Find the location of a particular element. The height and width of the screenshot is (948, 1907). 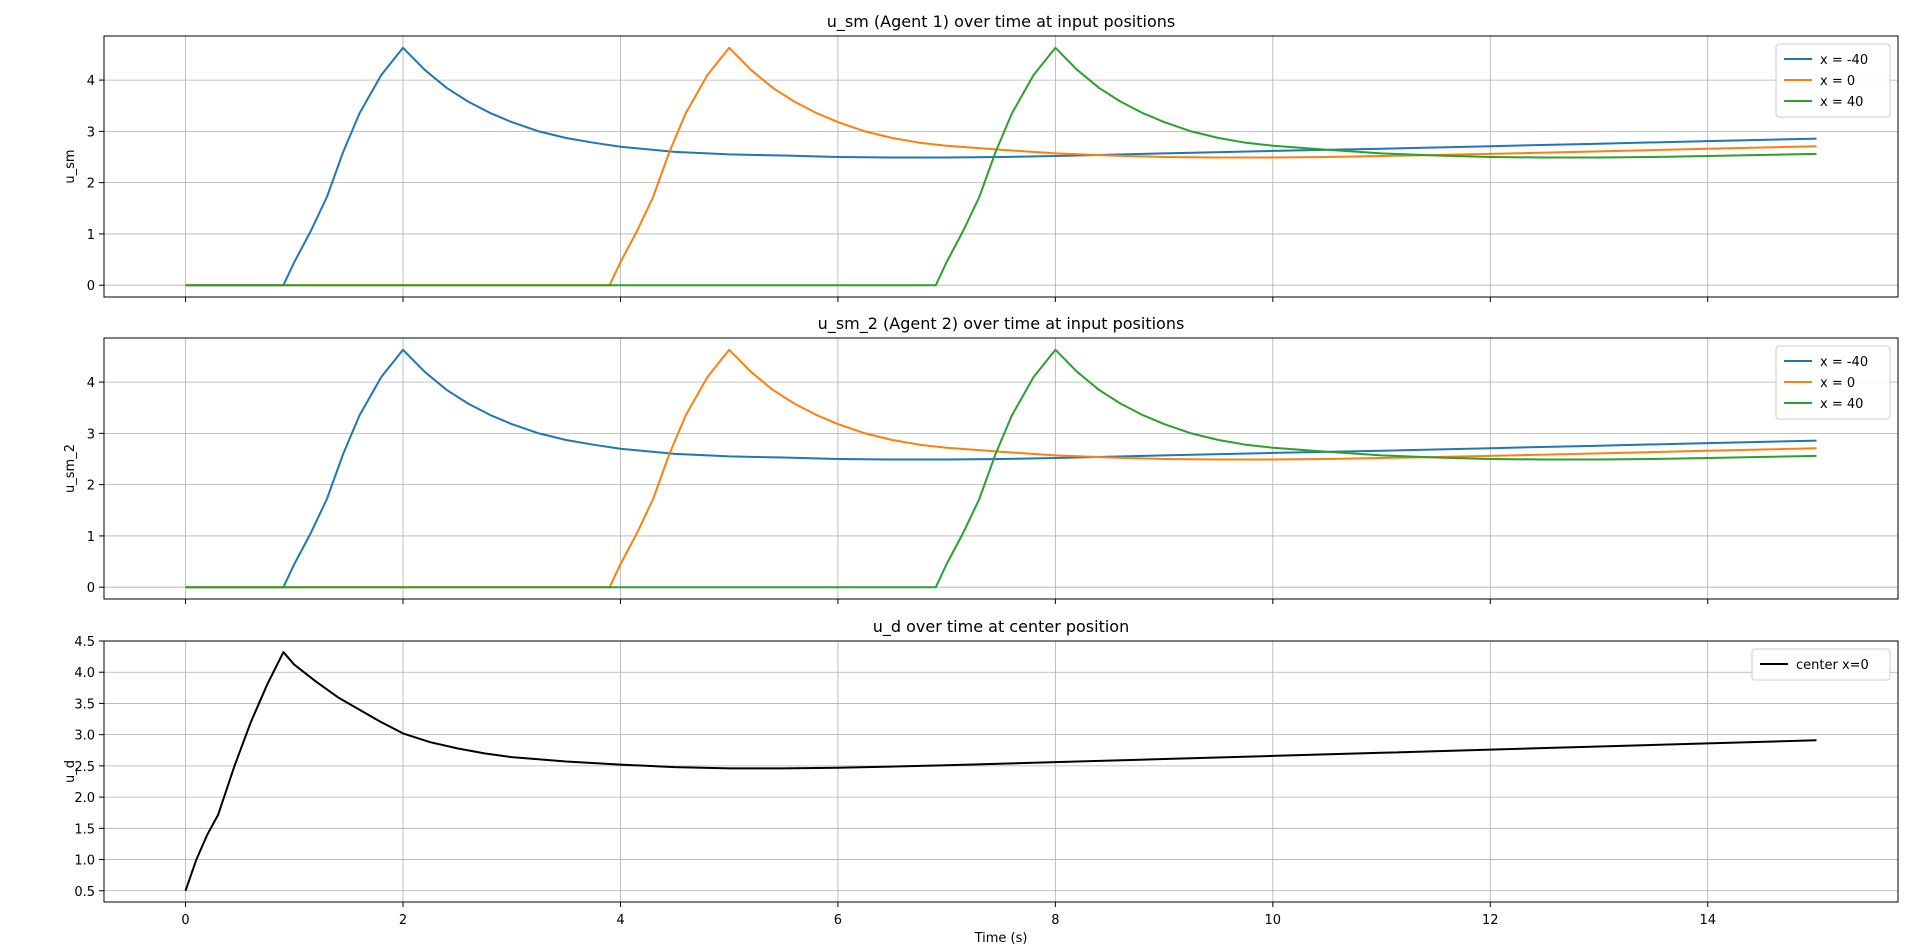

x-axis-label: Time (s) is located at coordinates (1001, 938).